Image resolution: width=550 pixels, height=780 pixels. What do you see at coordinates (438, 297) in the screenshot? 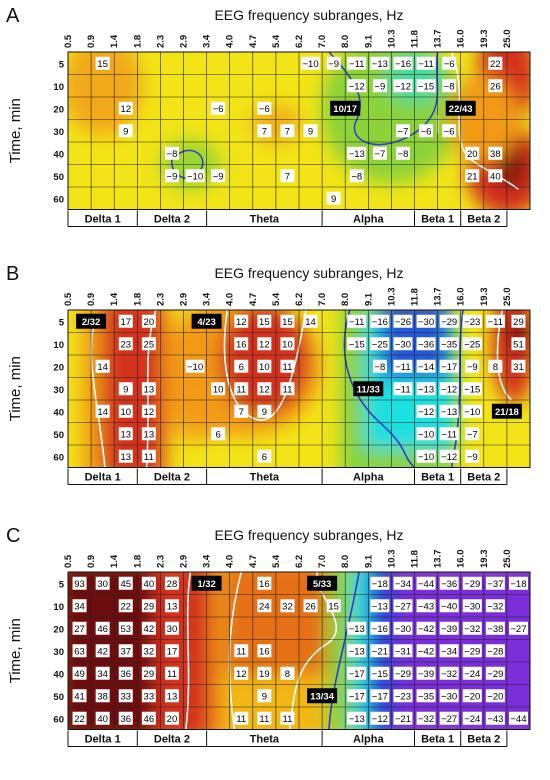
I see `x-tick-label: 13.7` at bounding box center [438, 297].